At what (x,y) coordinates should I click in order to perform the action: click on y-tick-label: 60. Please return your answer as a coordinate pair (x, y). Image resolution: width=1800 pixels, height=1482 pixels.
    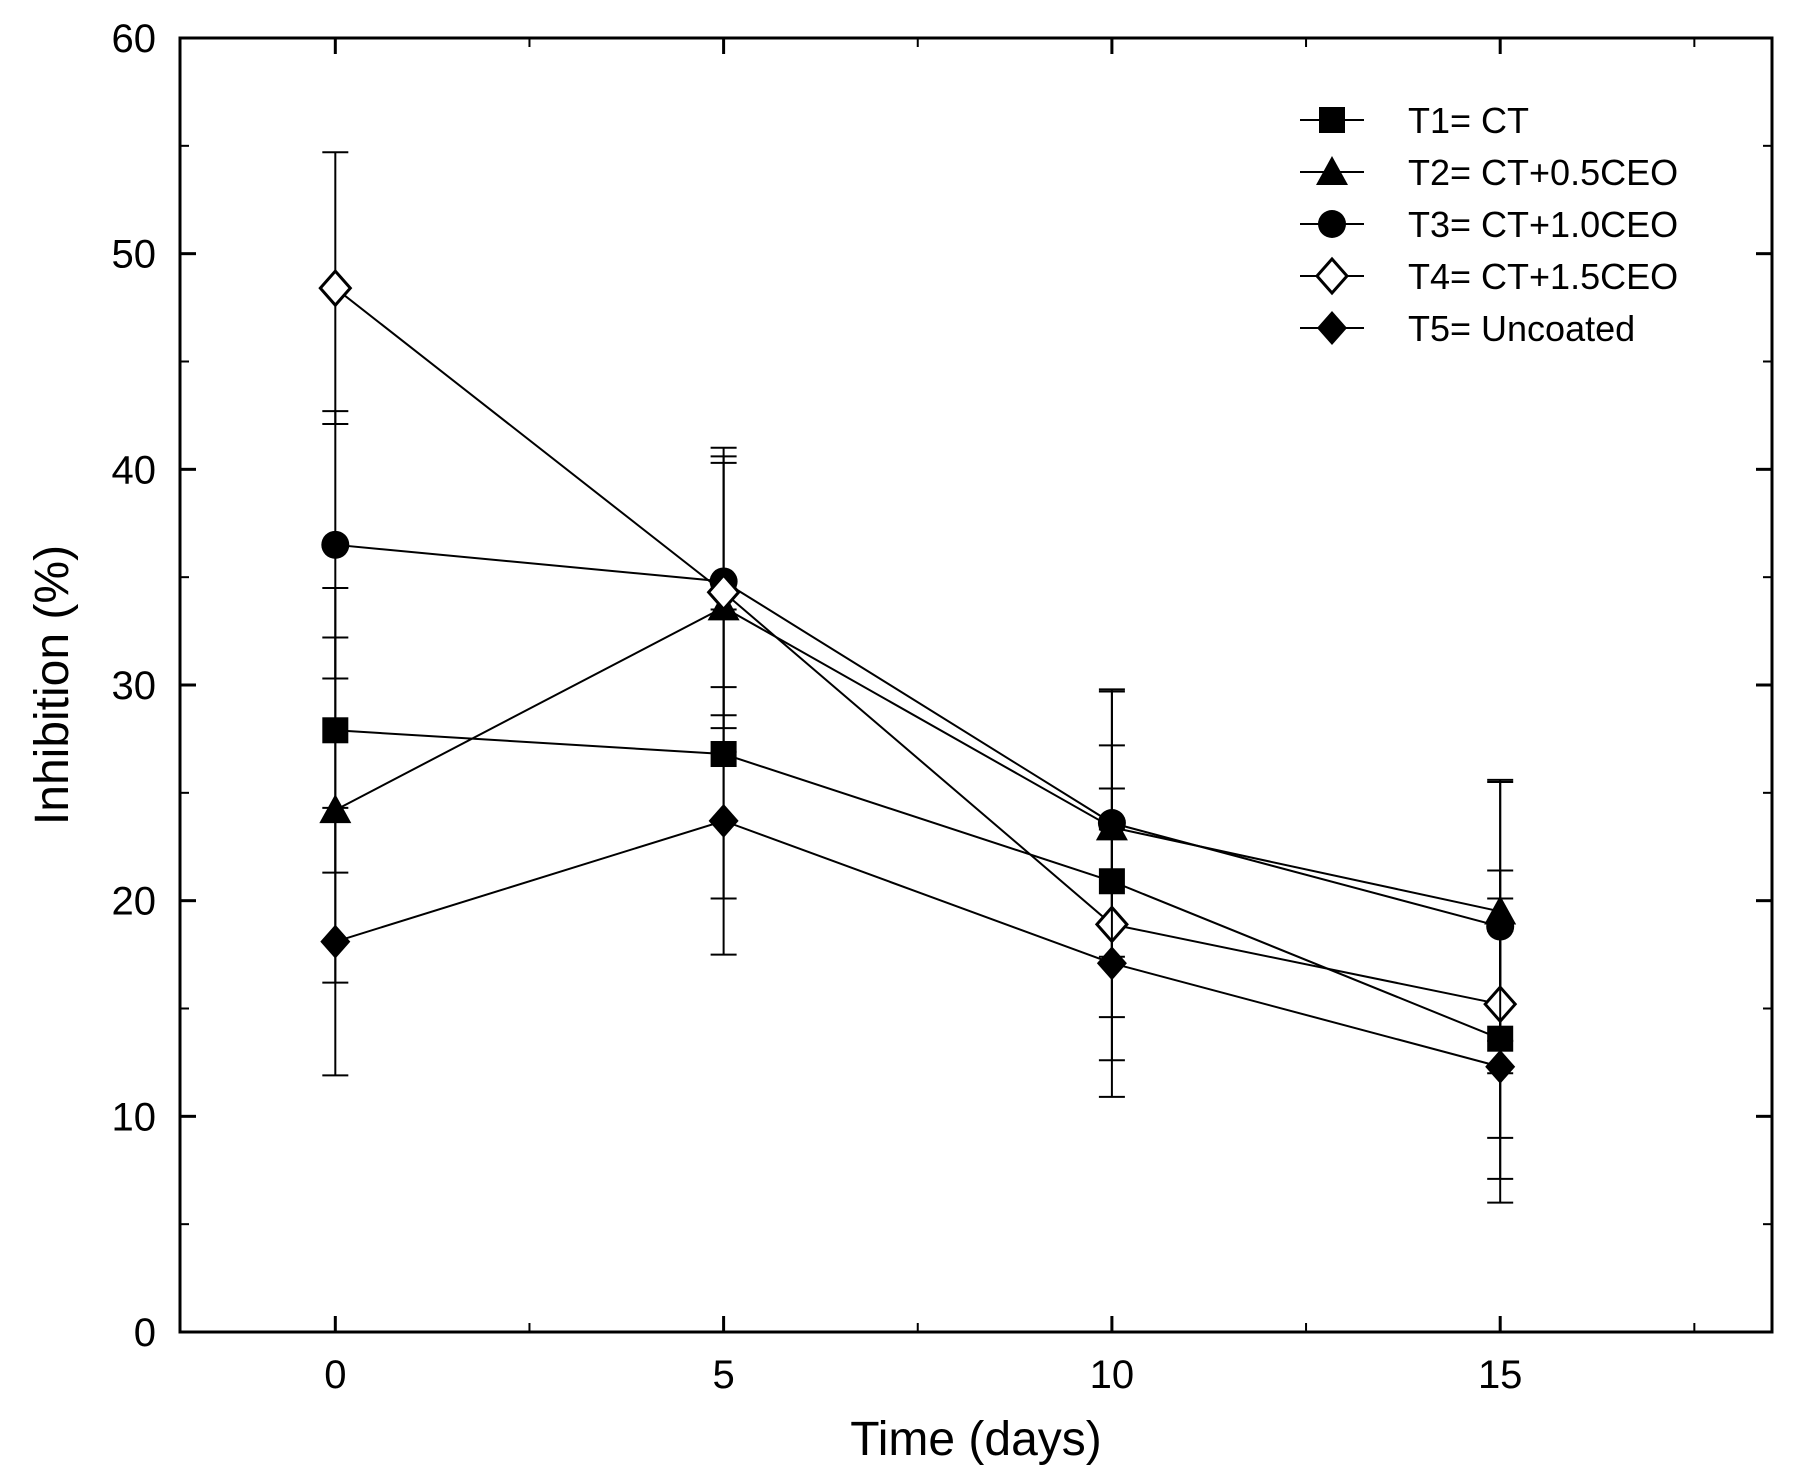
    Looking at the image, I should click on (134, 39).